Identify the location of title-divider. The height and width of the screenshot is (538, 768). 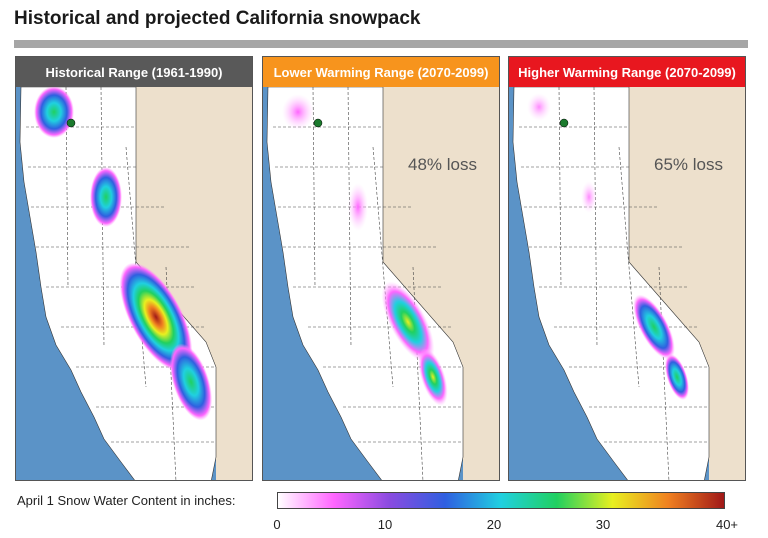
(381, 44).